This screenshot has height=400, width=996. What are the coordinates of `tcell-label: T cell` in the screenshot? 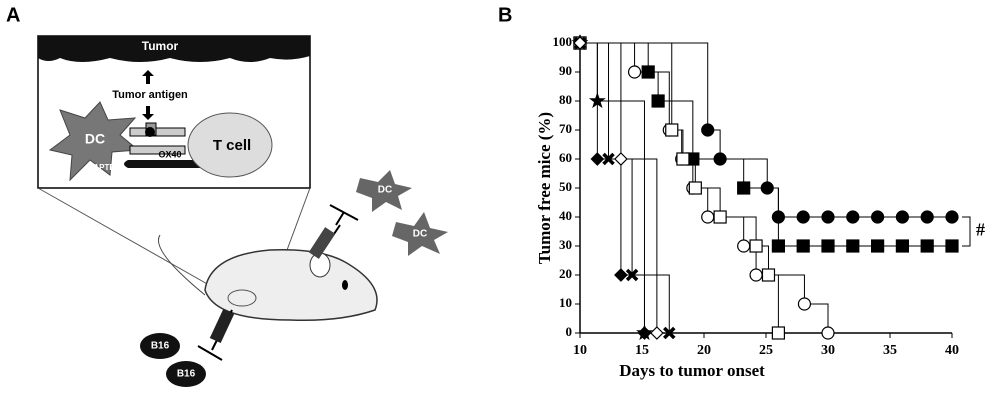 It's located at (232, 145).